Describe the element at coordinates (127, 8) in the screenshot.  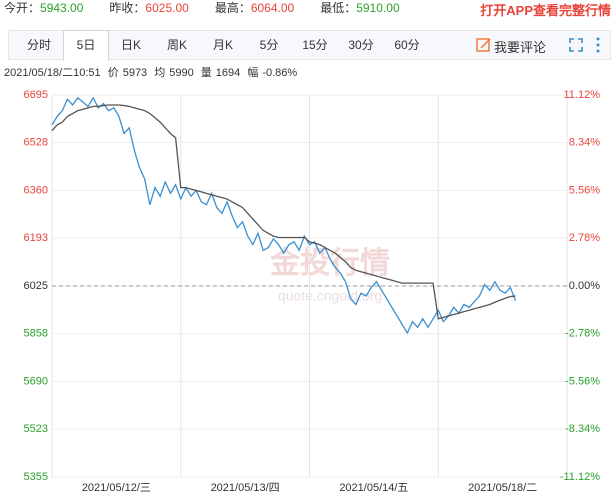
I see `quote-label: 昨收：` at that location.